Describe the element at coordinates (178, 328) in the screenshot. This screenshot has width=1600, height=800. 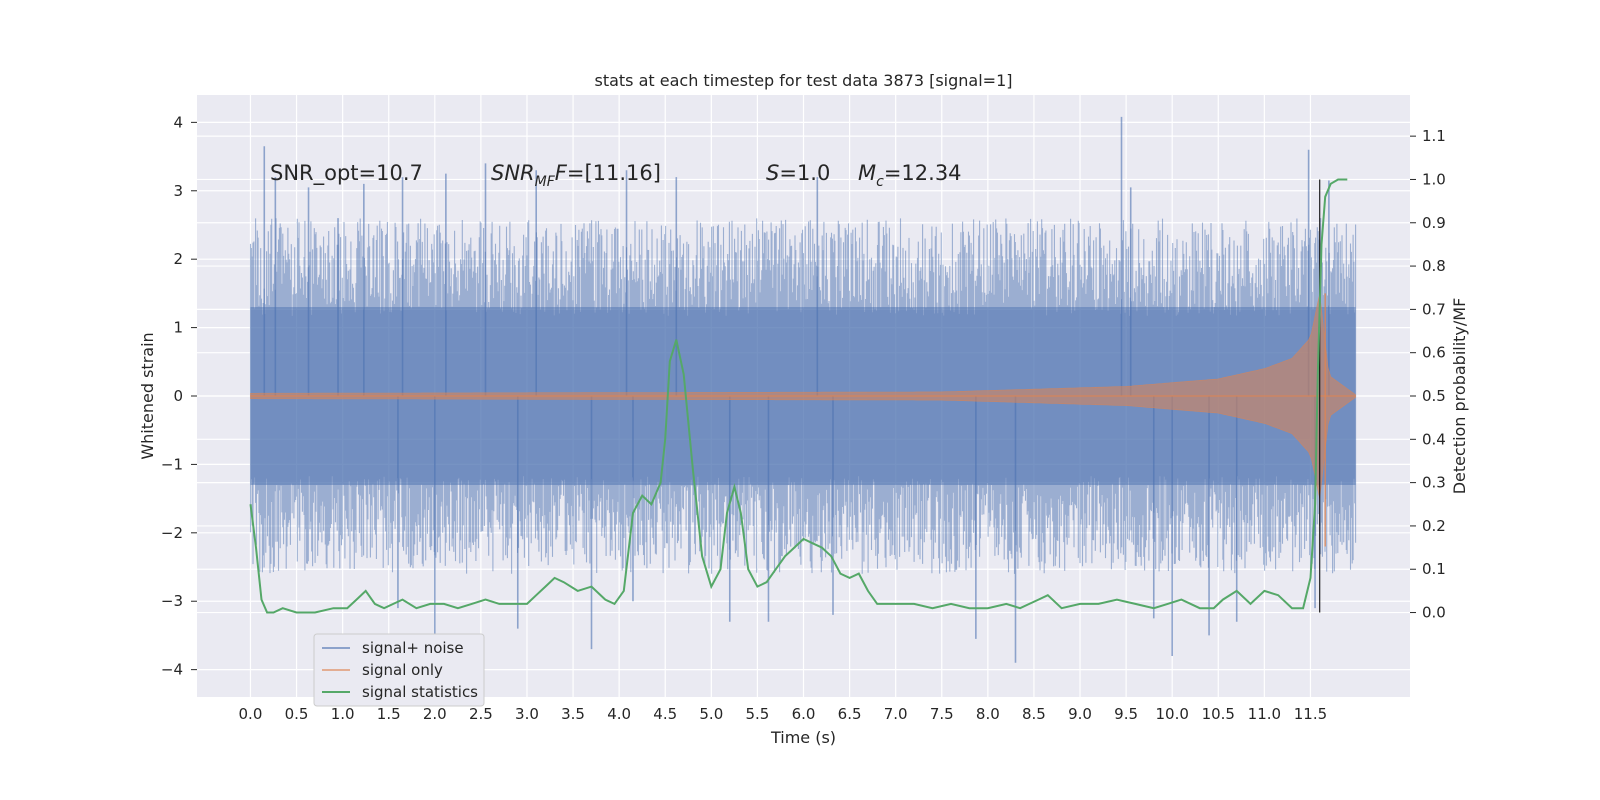
I see `y-tick-label: 1` at that location.